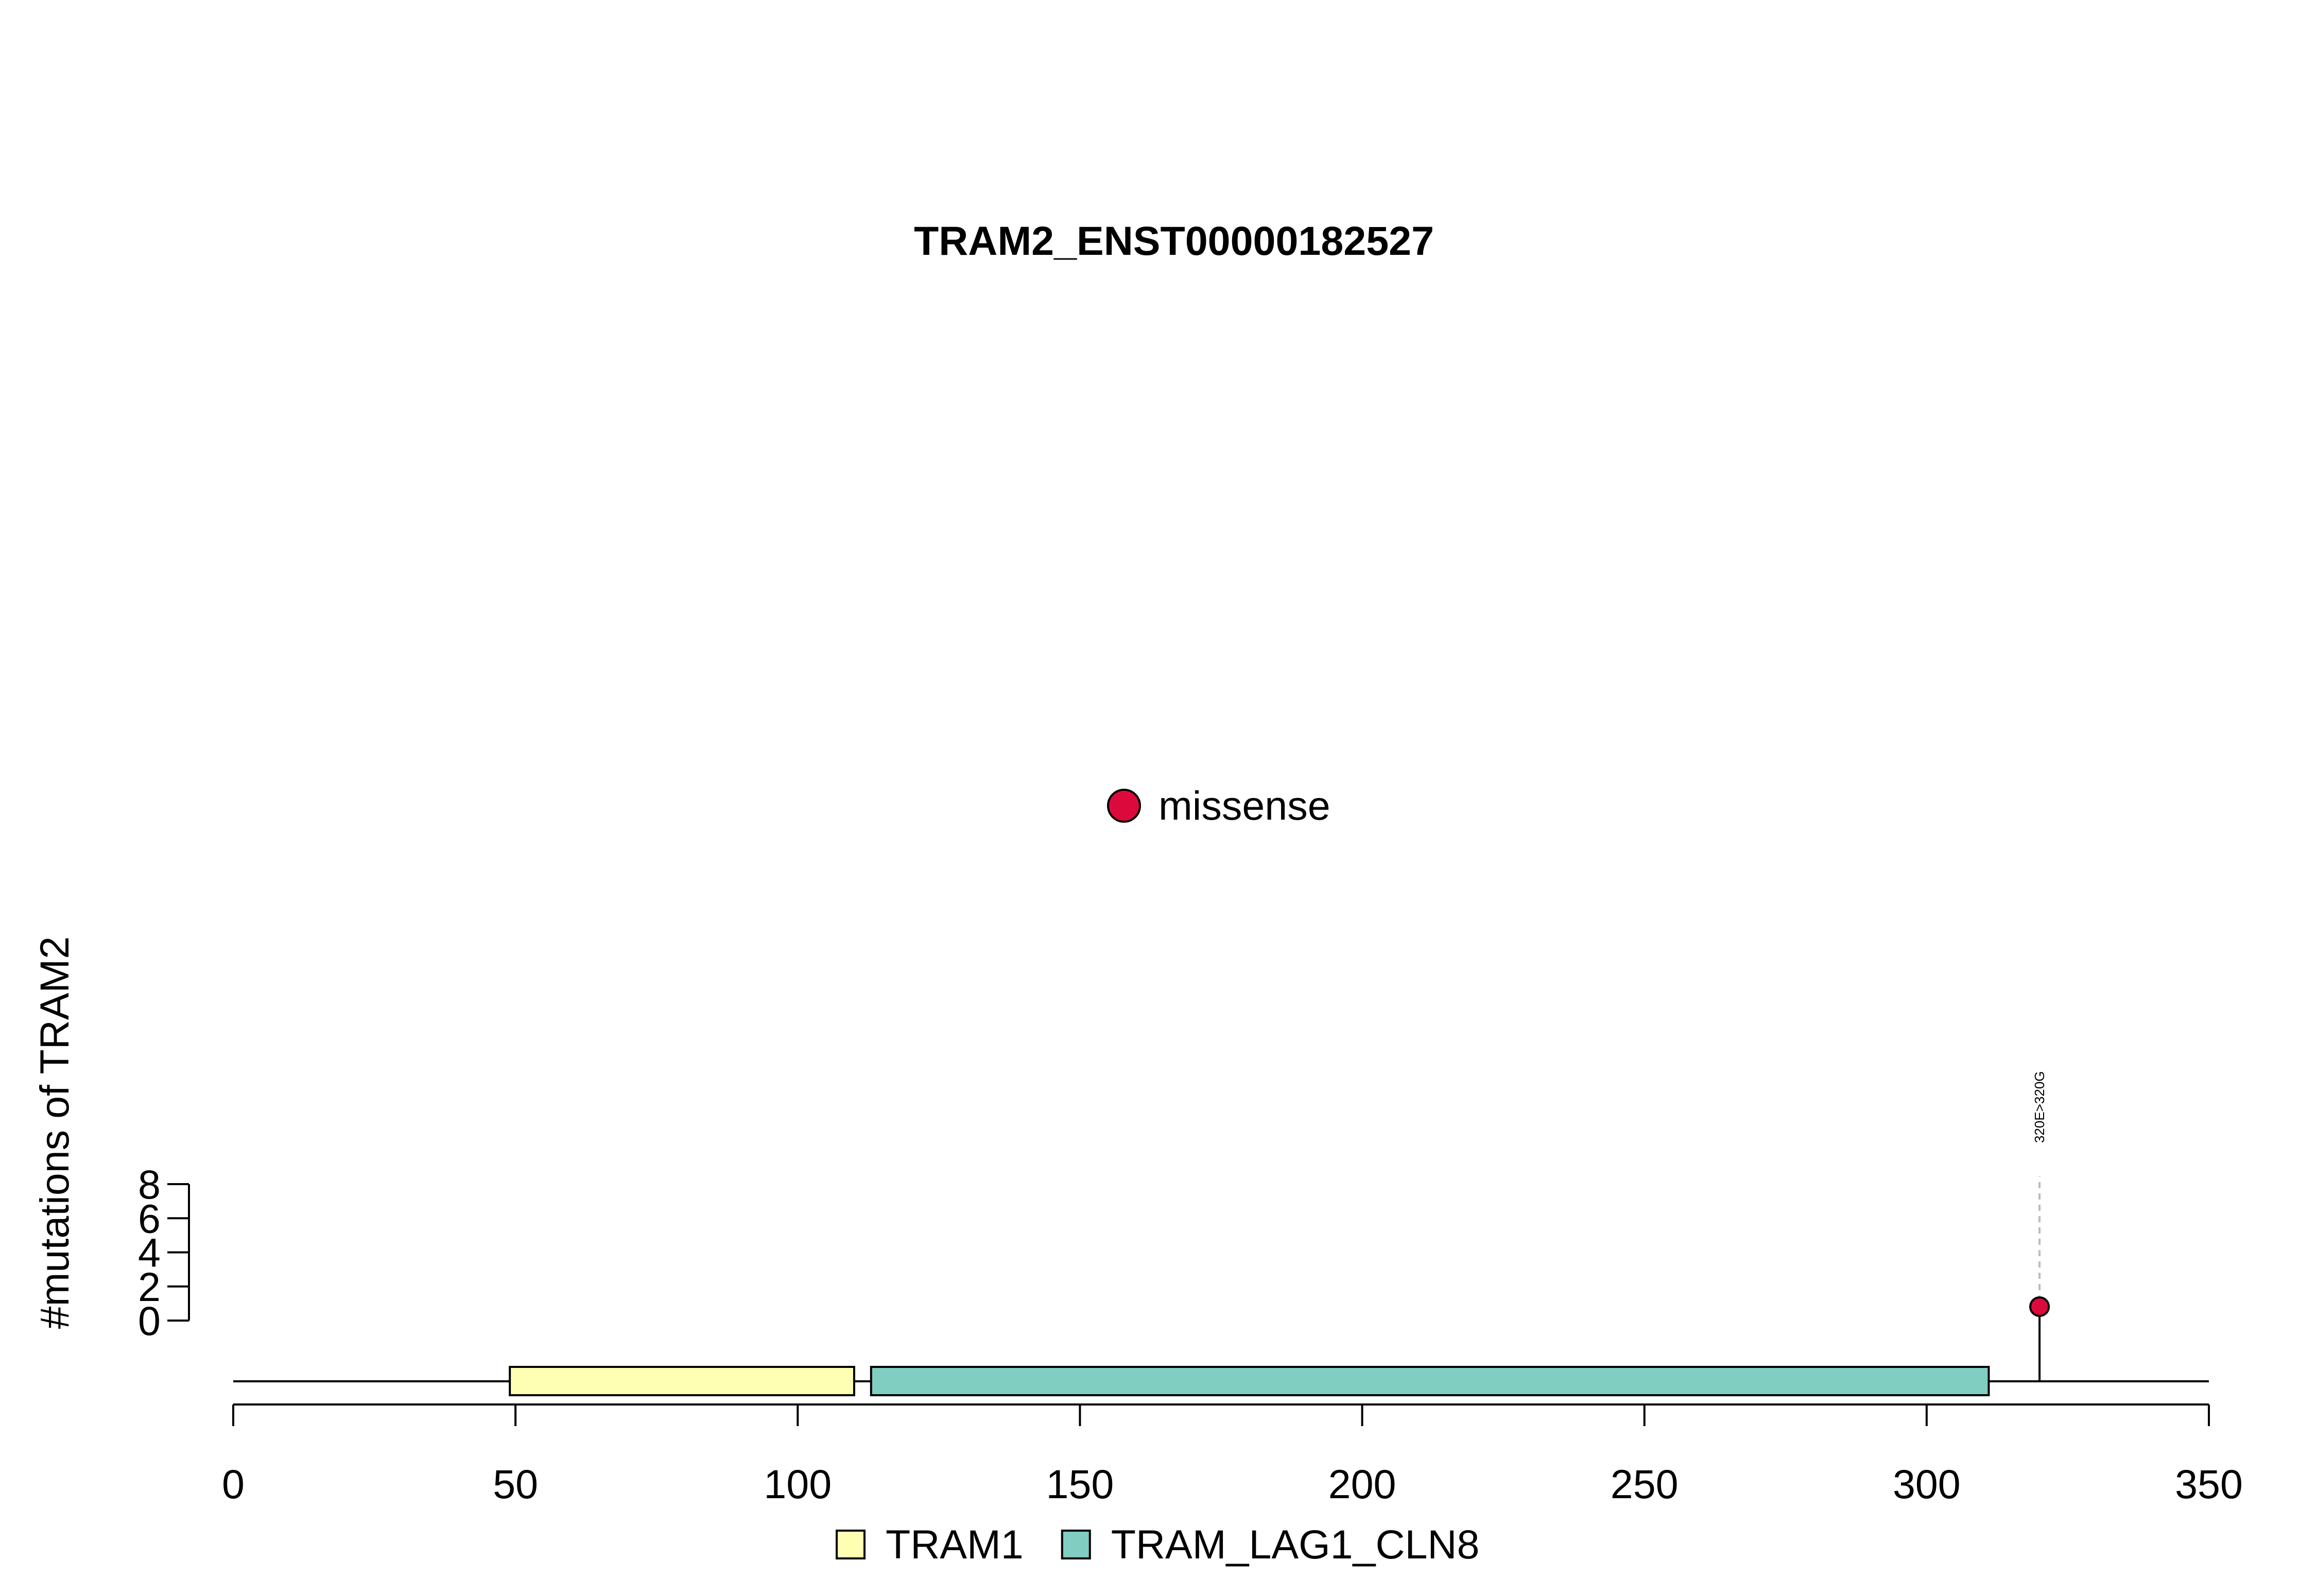  Describe the element at coordinates (851, 1545) in the screenshot. I see `legend-swatch-TRAM1` at that location.